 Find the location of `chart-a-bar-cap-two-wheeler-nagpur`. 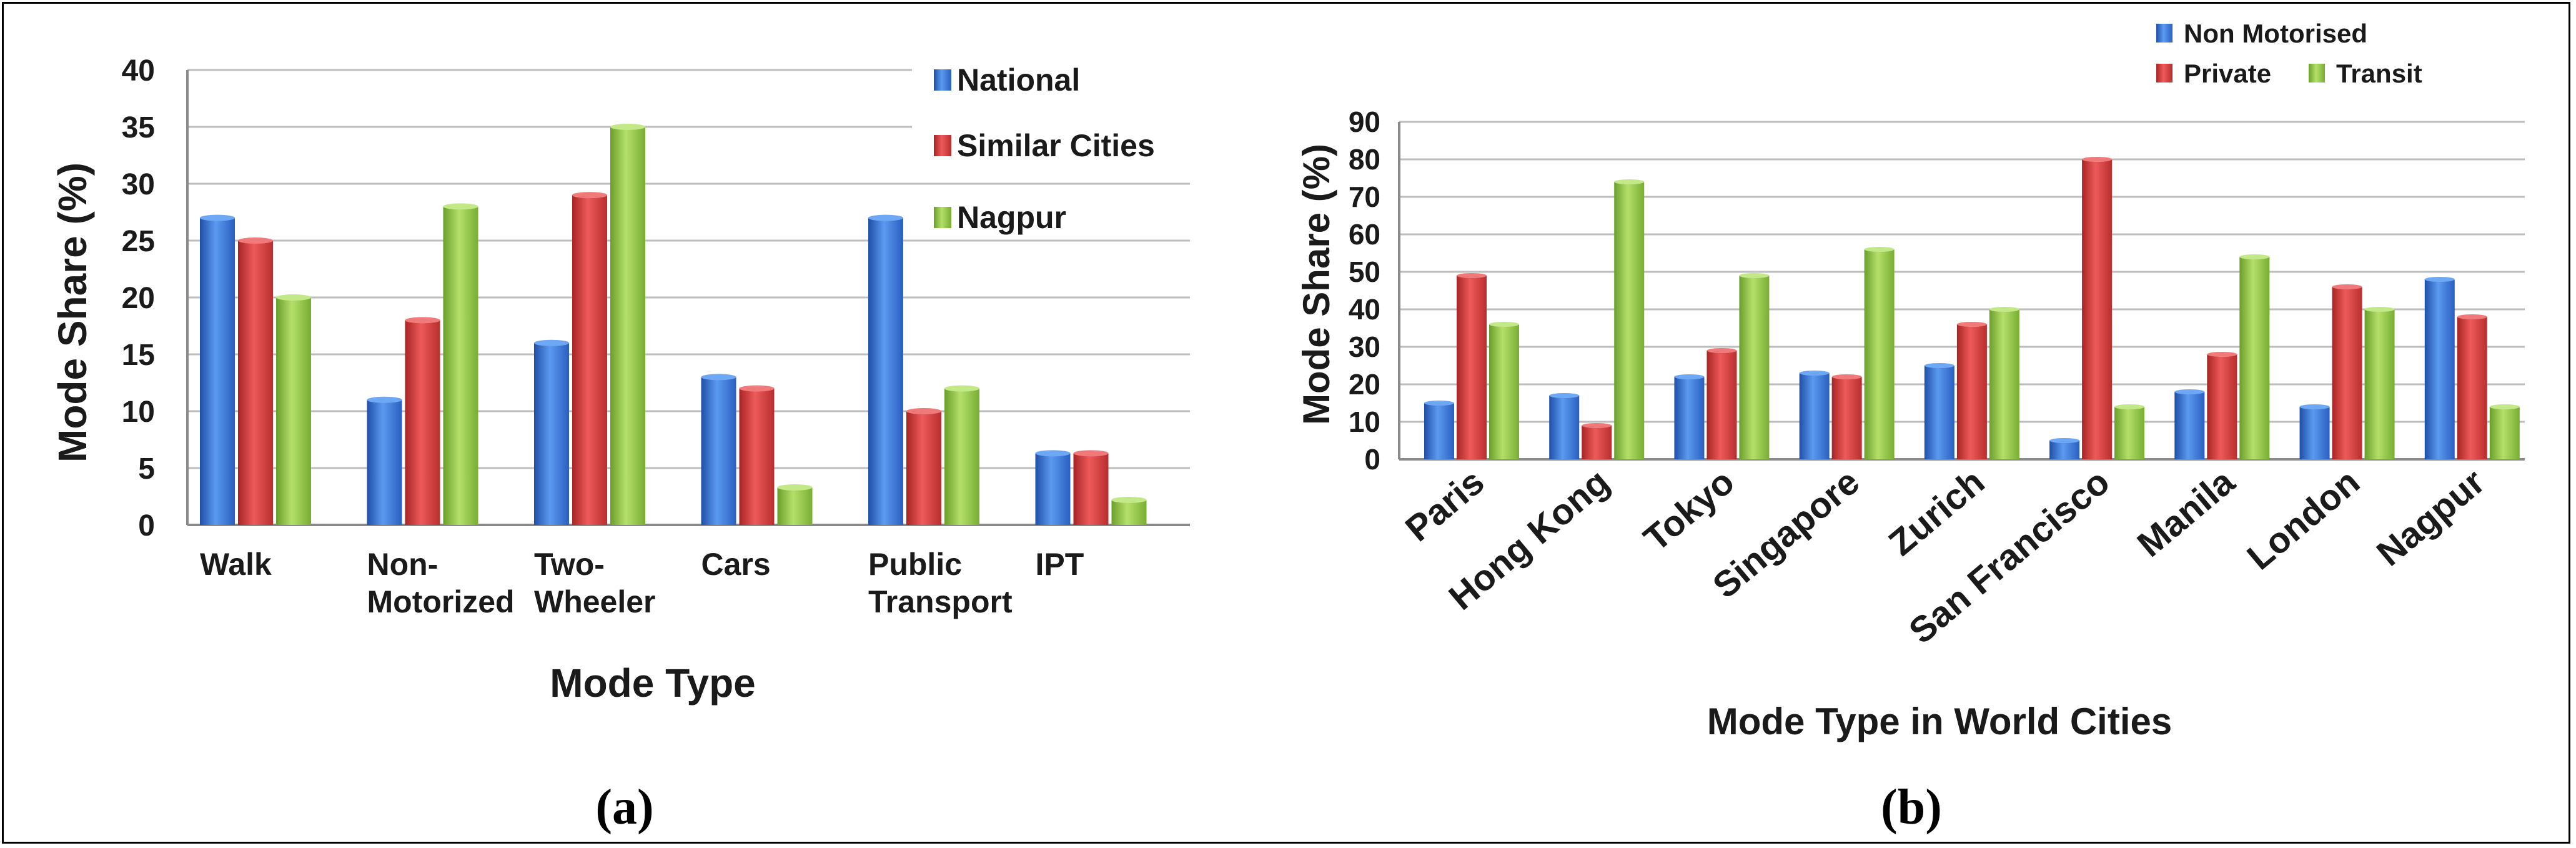

chart-a-bar-cap-two-wheeler-nagpur is located at coordinates (627, 127).